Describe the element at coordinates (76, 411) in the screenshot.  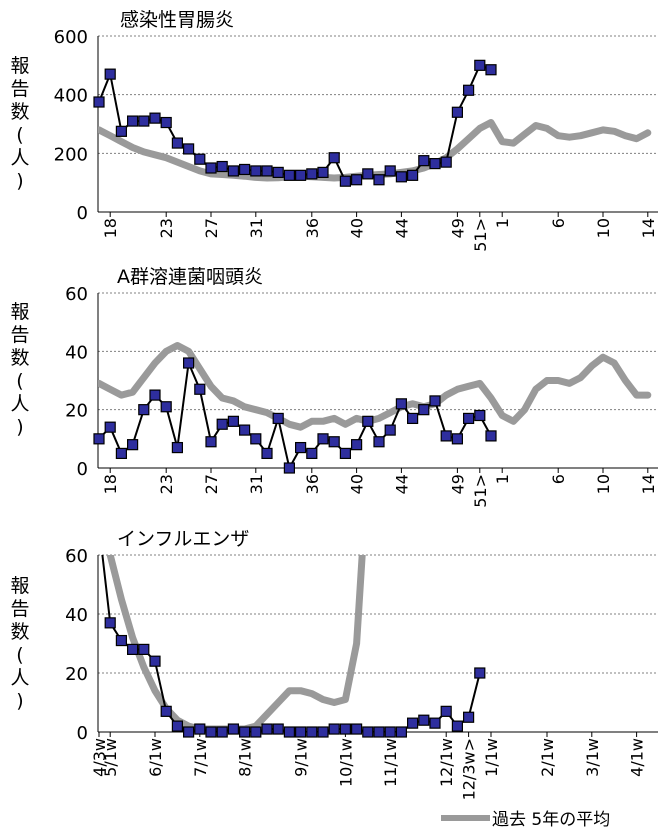
I see `y-tick-label: 20` at that location.